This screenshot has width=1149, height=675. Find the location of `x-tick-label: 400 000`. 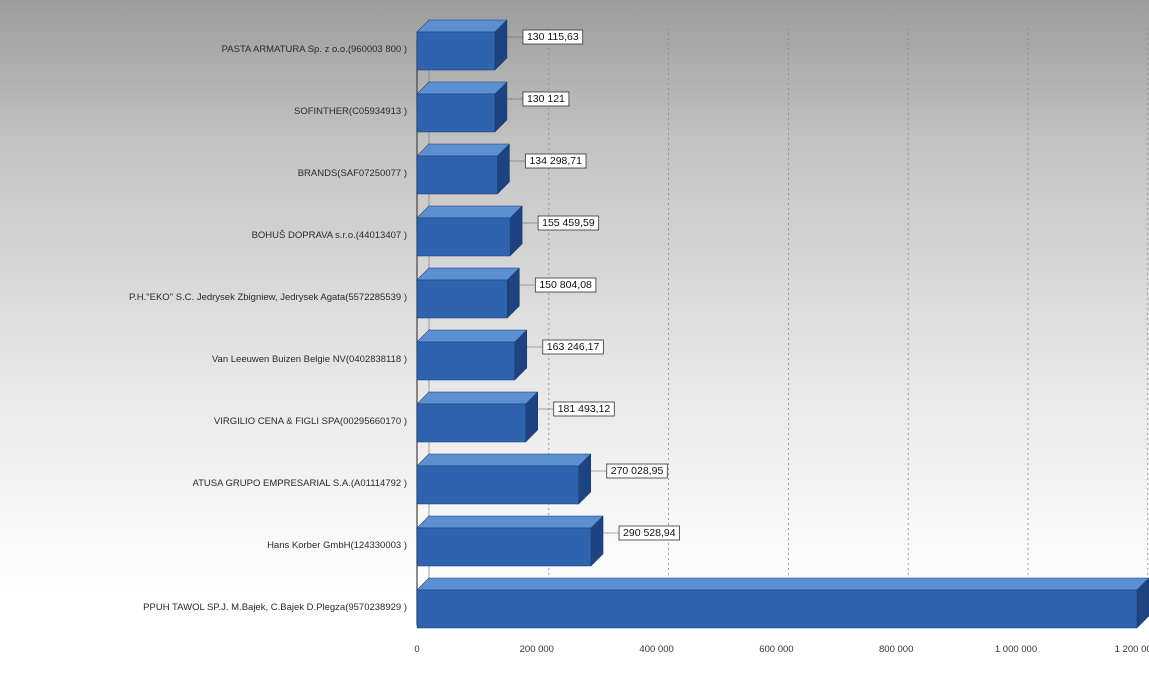

x-tick-label: 400 000 is located at coordinates (656, 649).